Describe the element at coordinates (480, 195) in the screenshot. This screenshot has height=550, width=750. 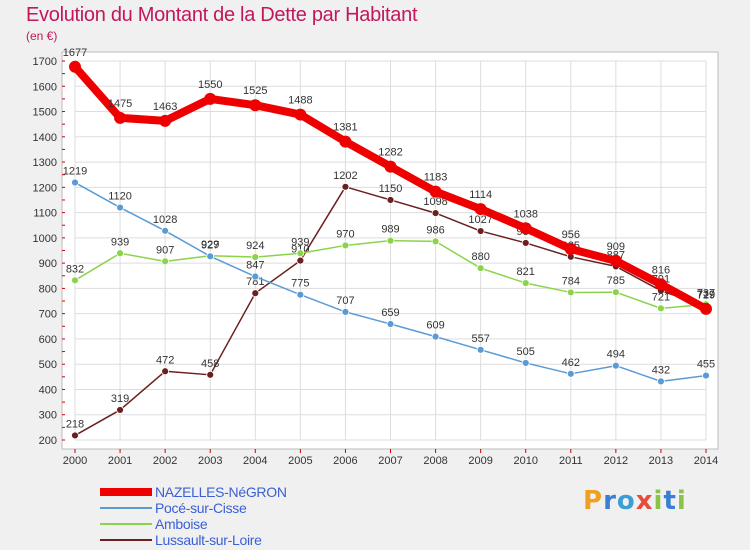
I see `data-label-nazelles-n-gron: 1114` at that location.